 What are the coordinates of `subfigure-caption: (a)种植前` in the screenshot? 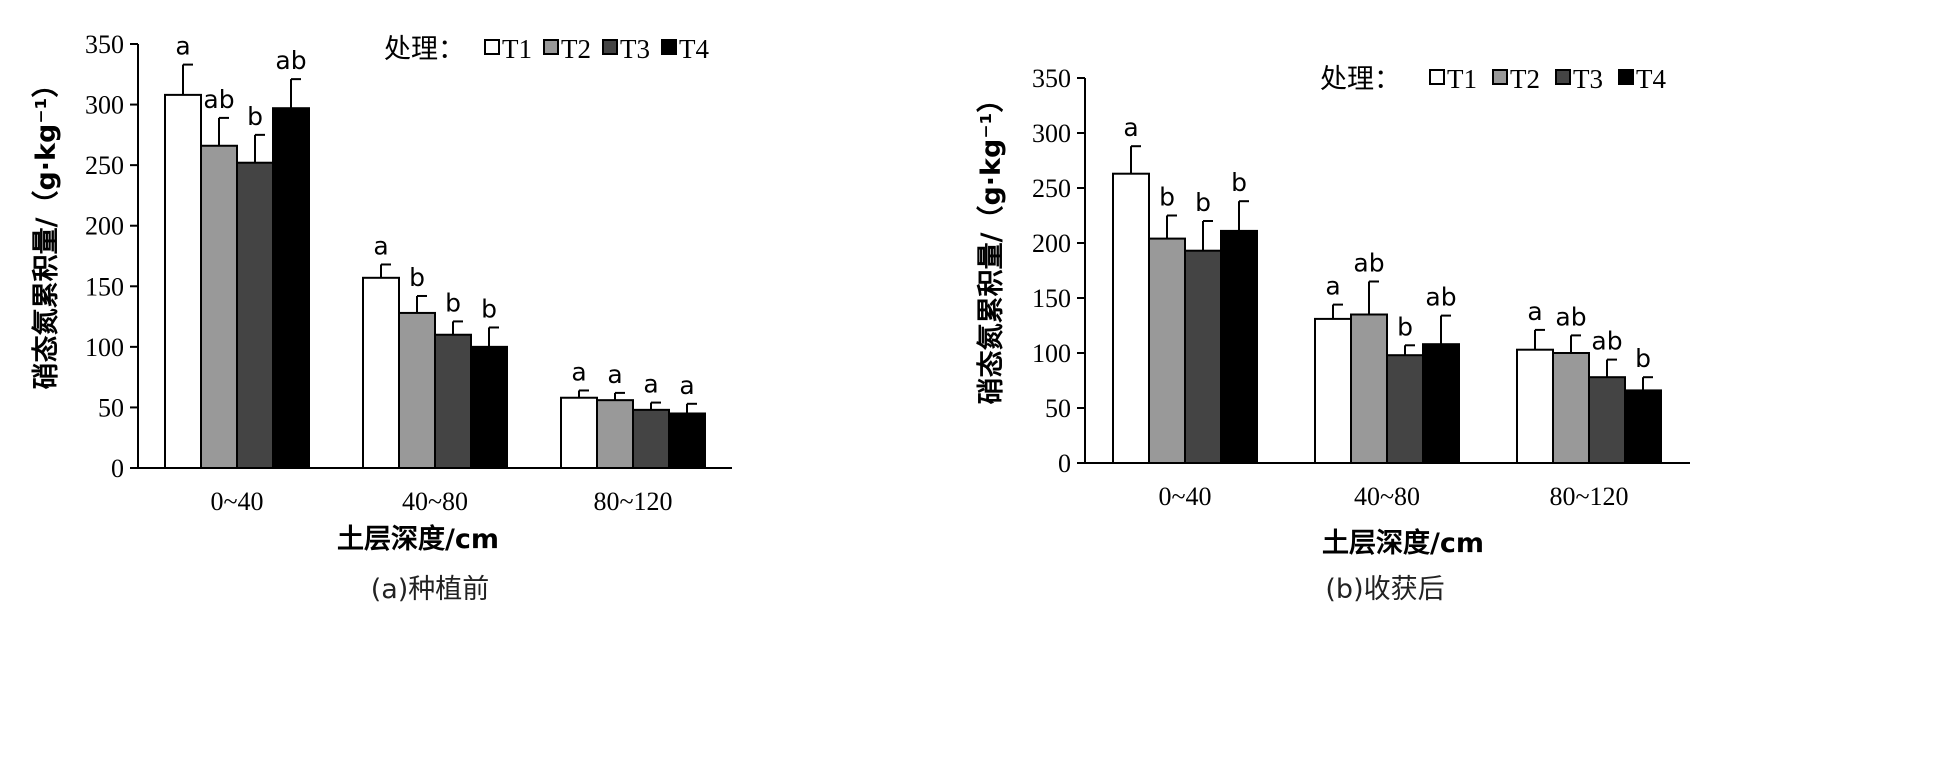 It's located at (430, 589).